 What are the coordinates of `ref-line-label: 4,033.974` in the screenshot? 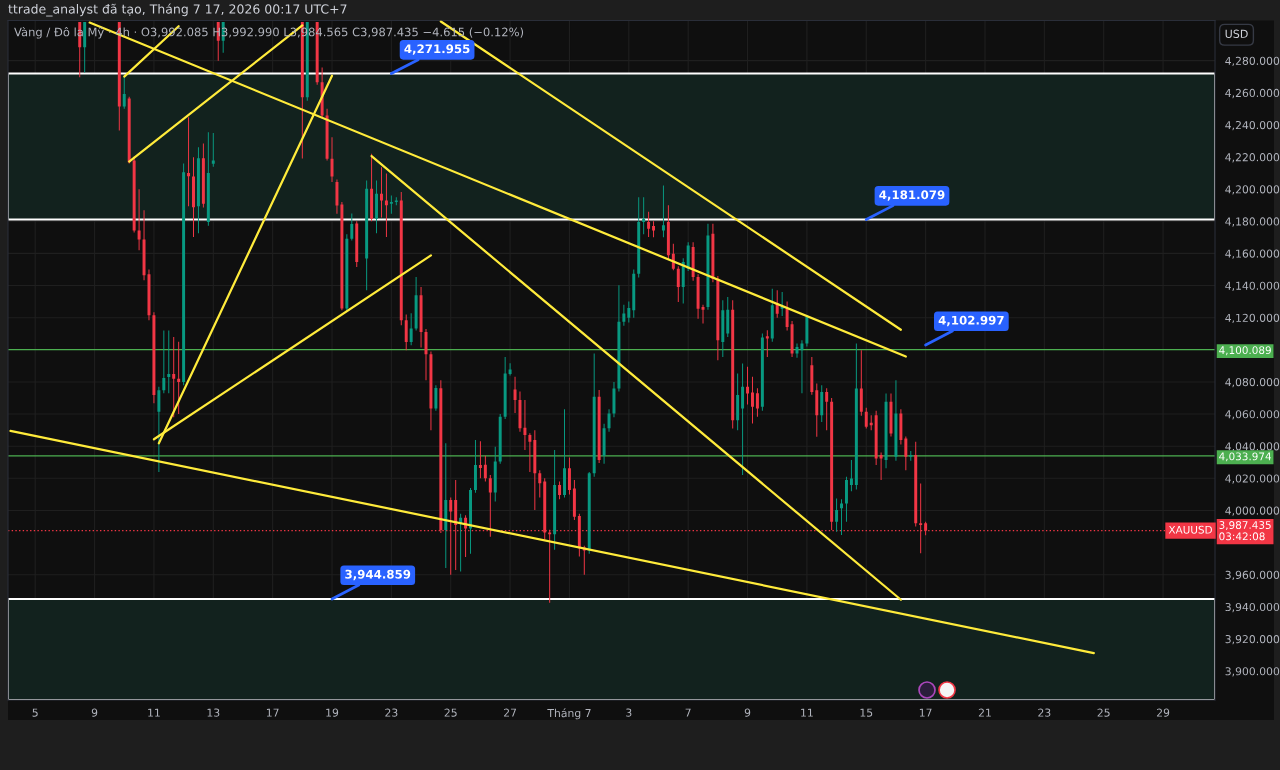 It's located at (1245, 457).